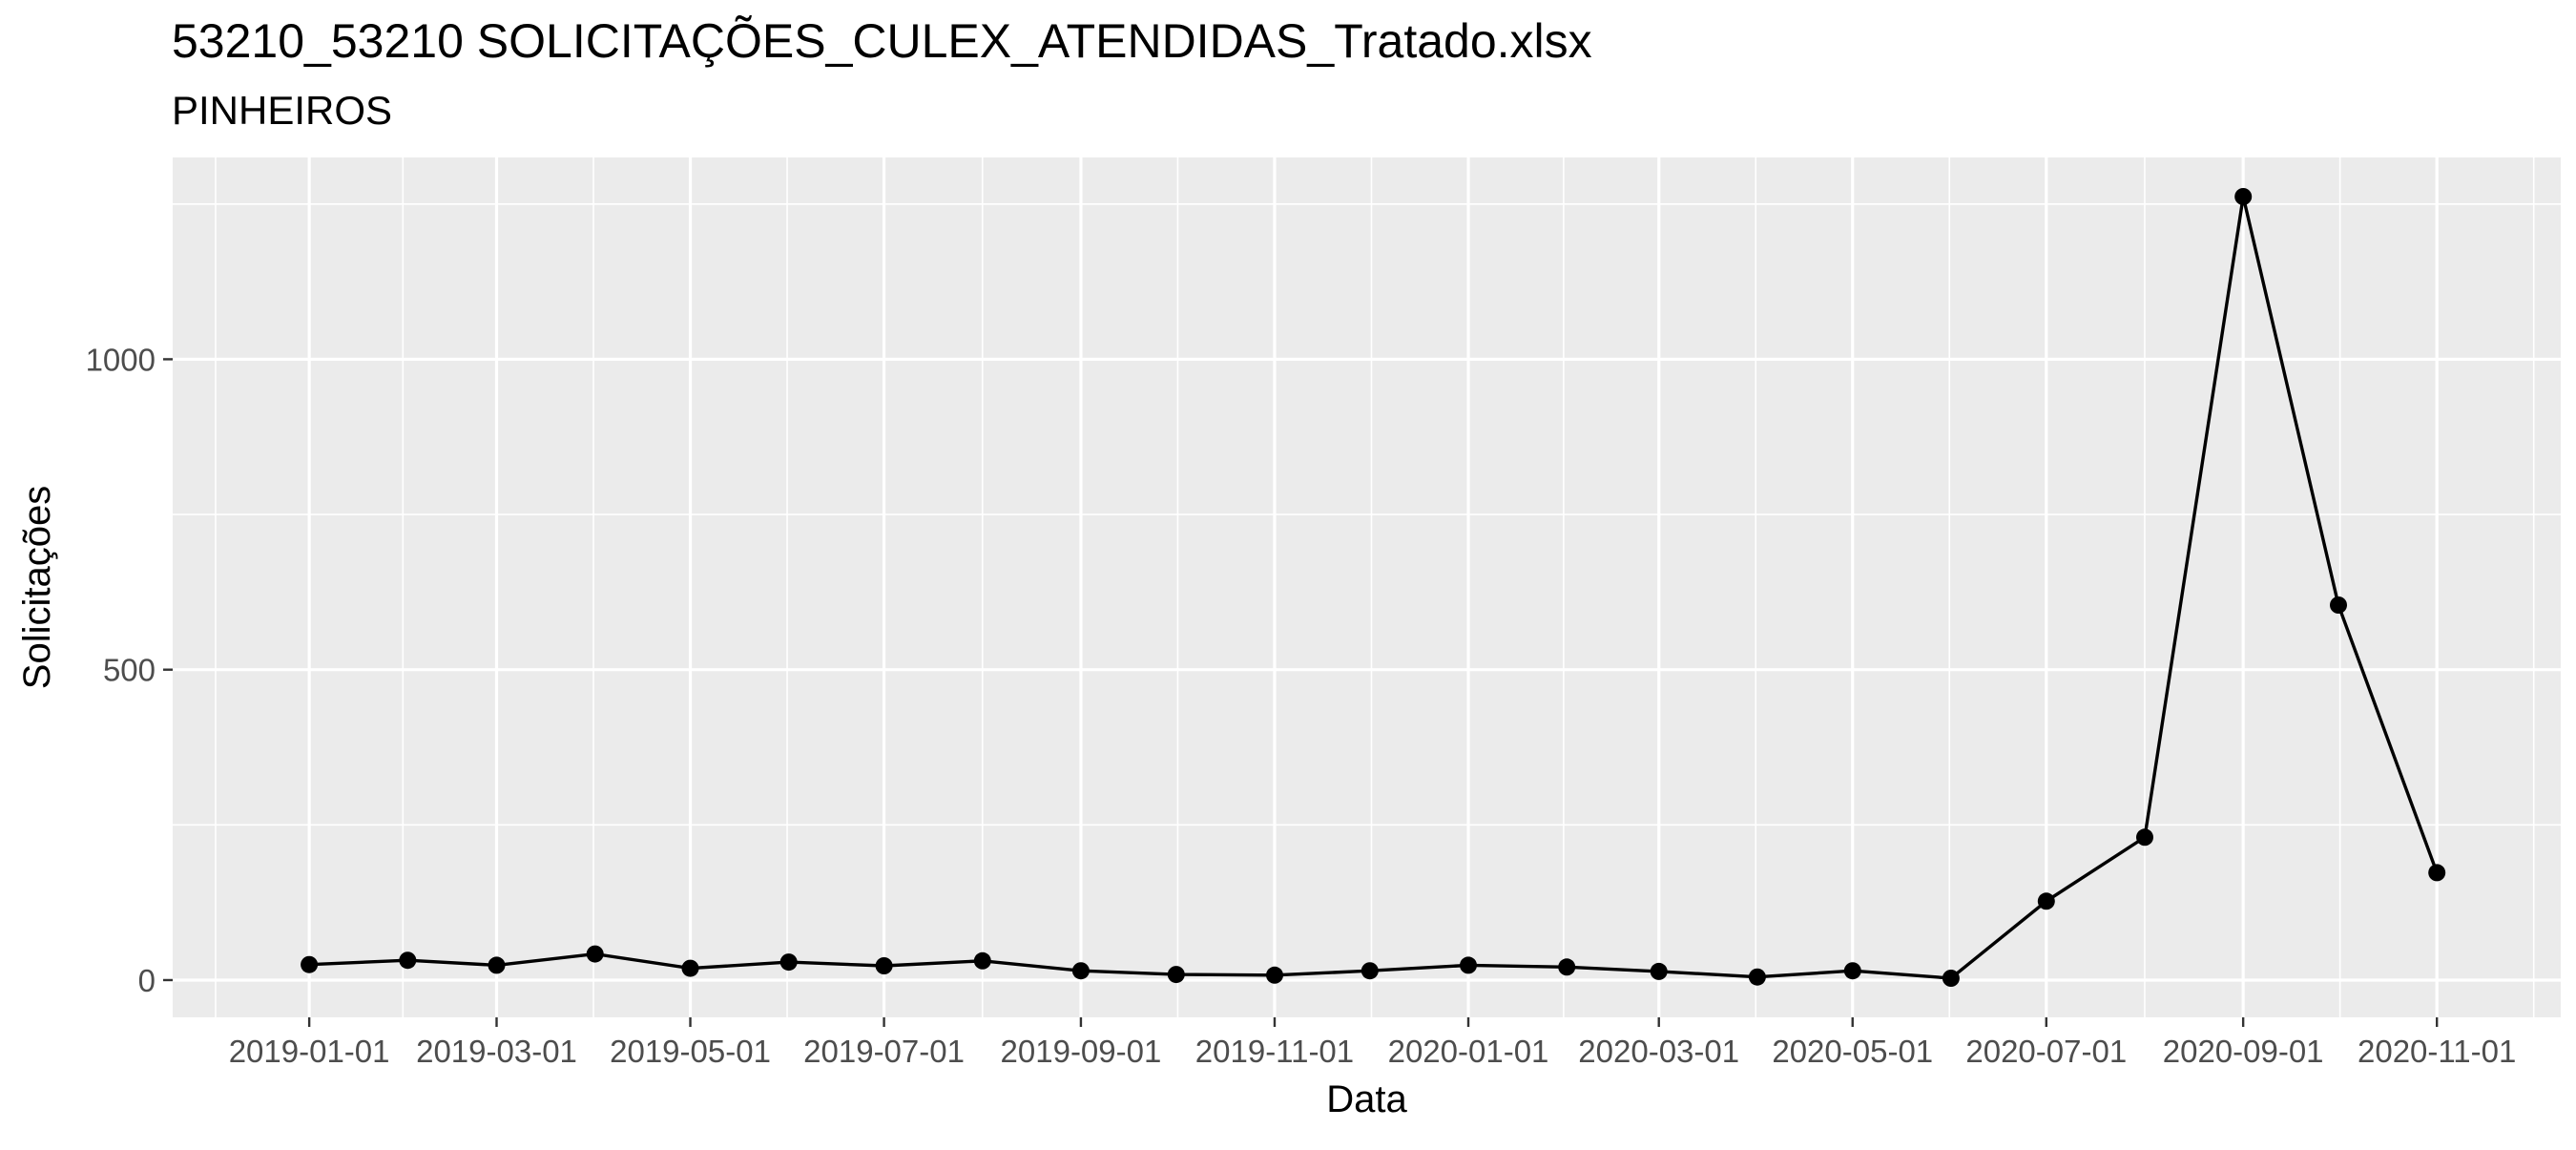 The image size is (2576, 1150). I want to click on x-tick-label: 2019-03-01, so click(496, 1051).